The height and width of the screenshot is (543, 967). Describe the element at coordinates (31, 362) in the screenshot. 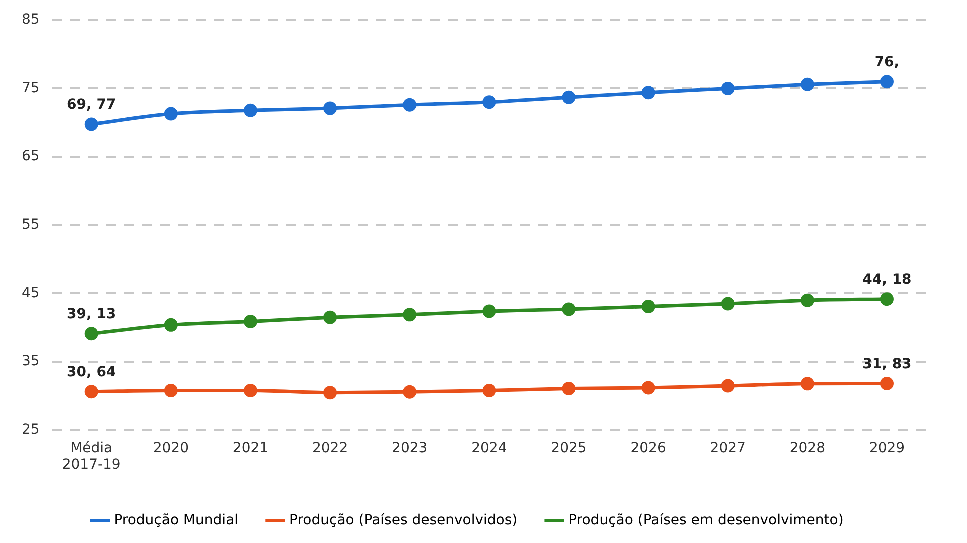

I see `y-tick-label: 35` at that location.